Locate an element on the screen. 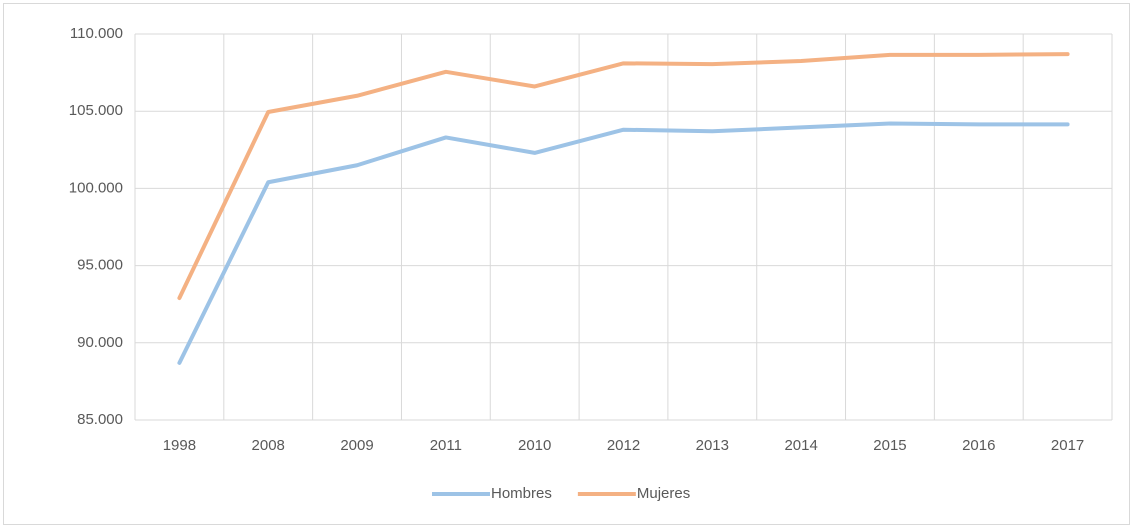 The image size is (1133, 528). y-tick-label: 100.000 is located at coordinates (96, 187).